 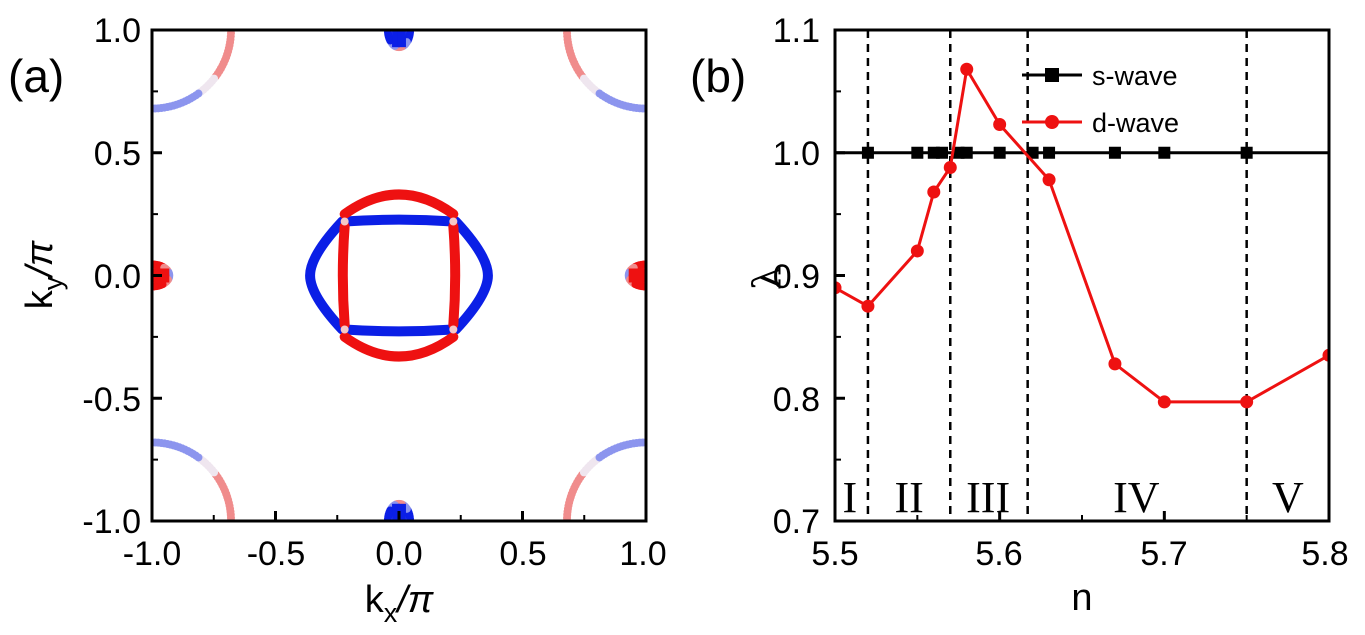 I want to click on region-label: V, so click(x=1288, y=497).